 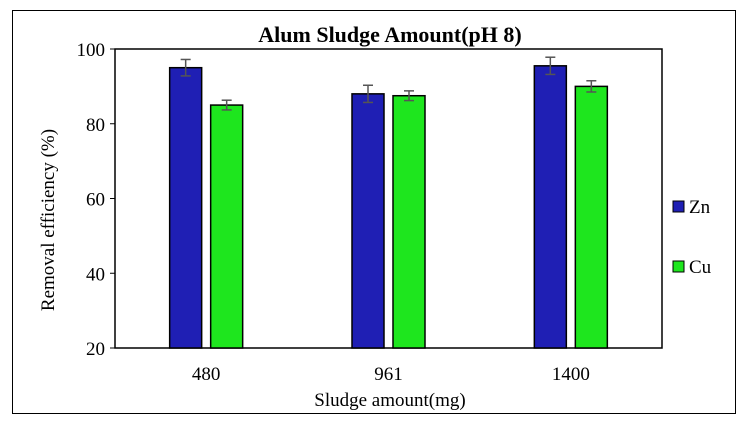 I want to click on y-tick-label: 20, so click(x=95, y=349).